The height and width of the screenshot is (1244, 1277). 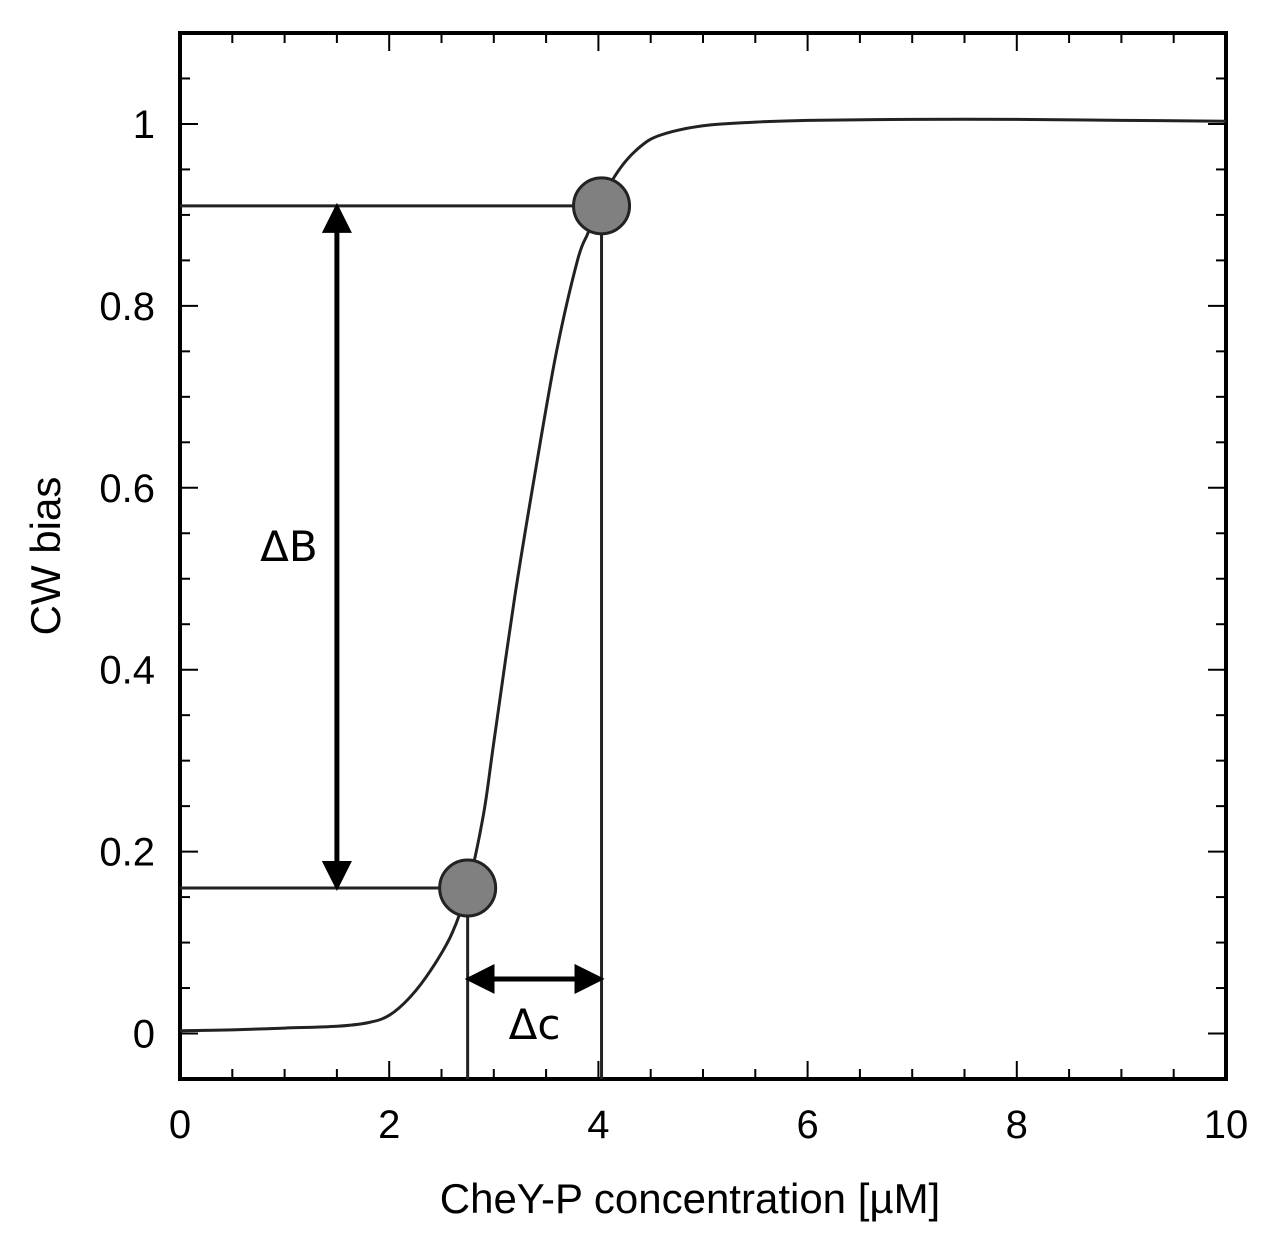 I want to click on y-tick-label: 0.4, so click(x=127, y=671).